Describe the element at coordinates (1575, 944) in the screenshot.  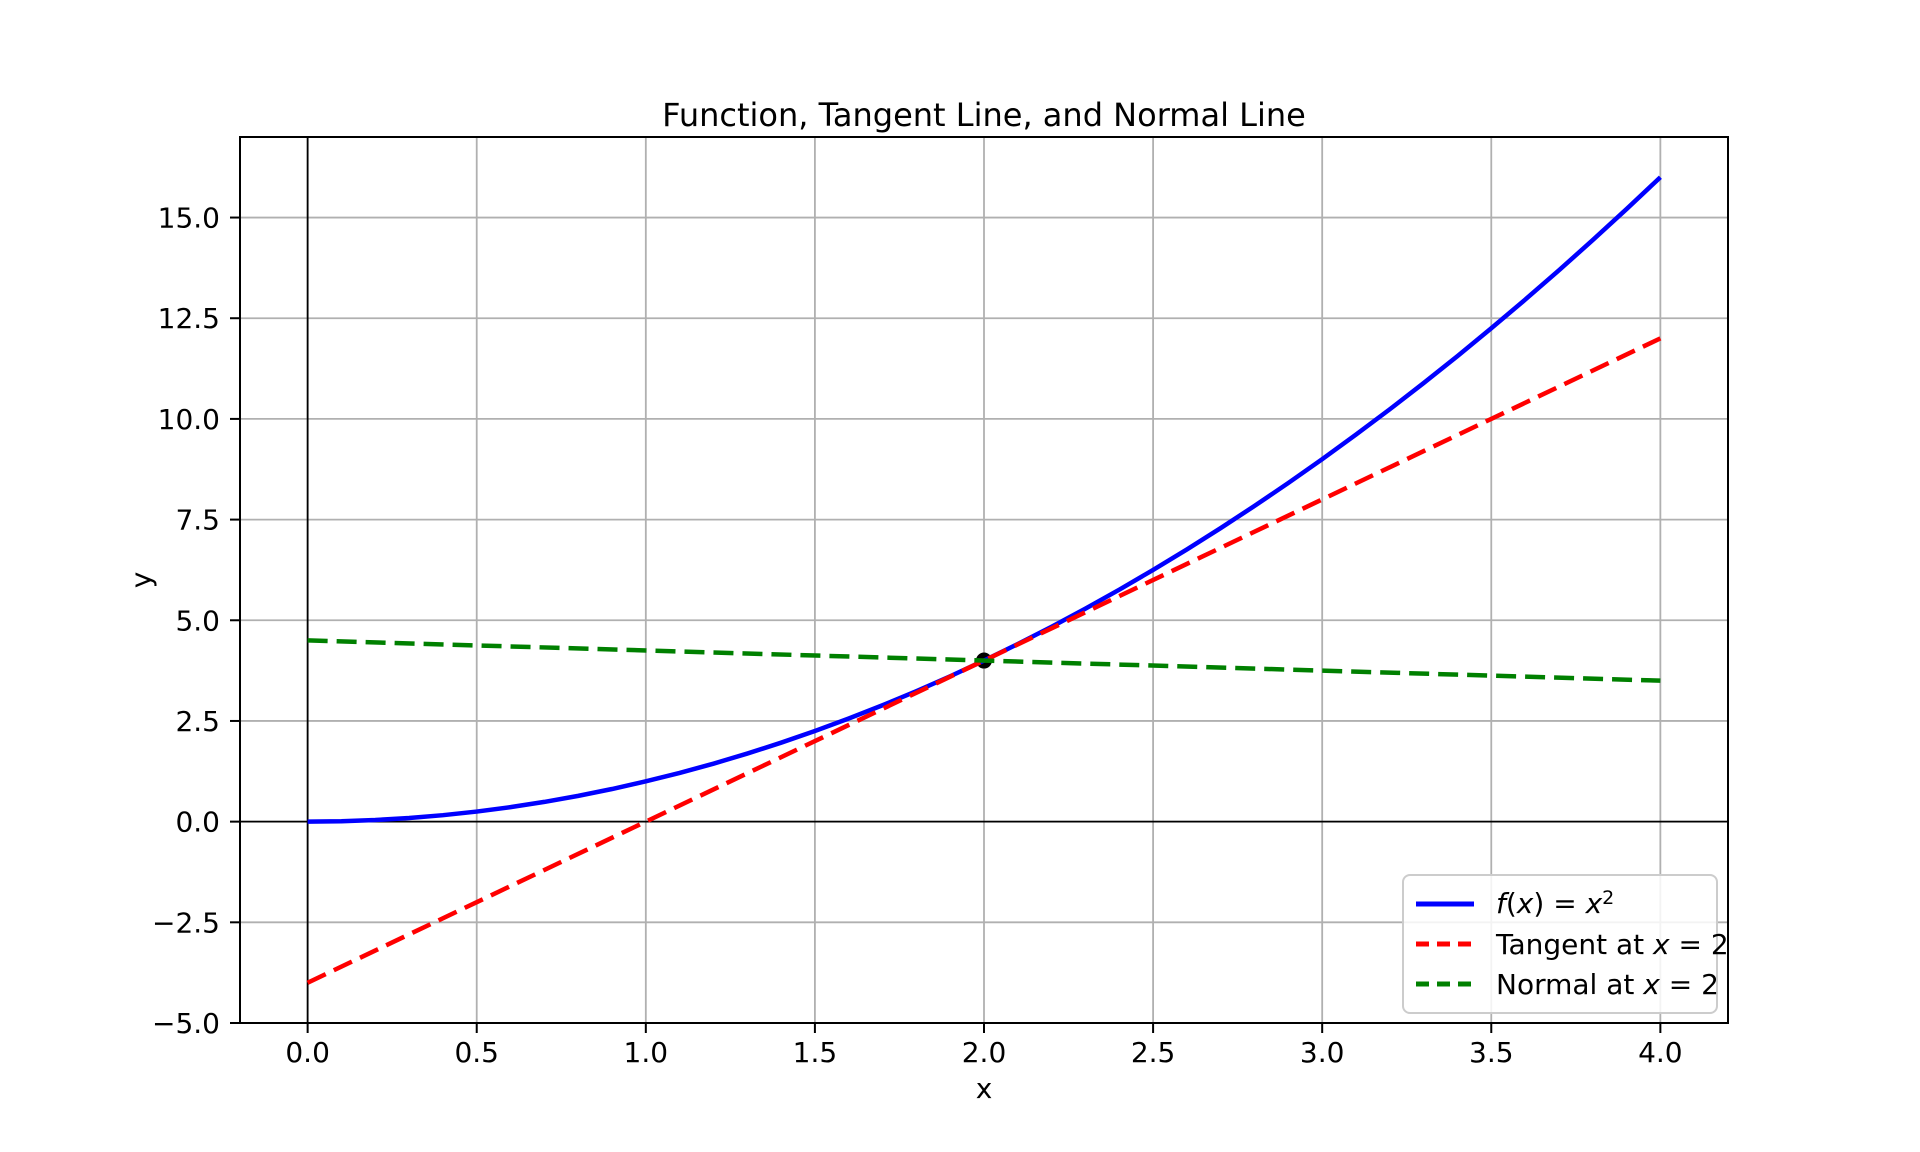
I see `legend-label-segment: Tangent at` at that location.